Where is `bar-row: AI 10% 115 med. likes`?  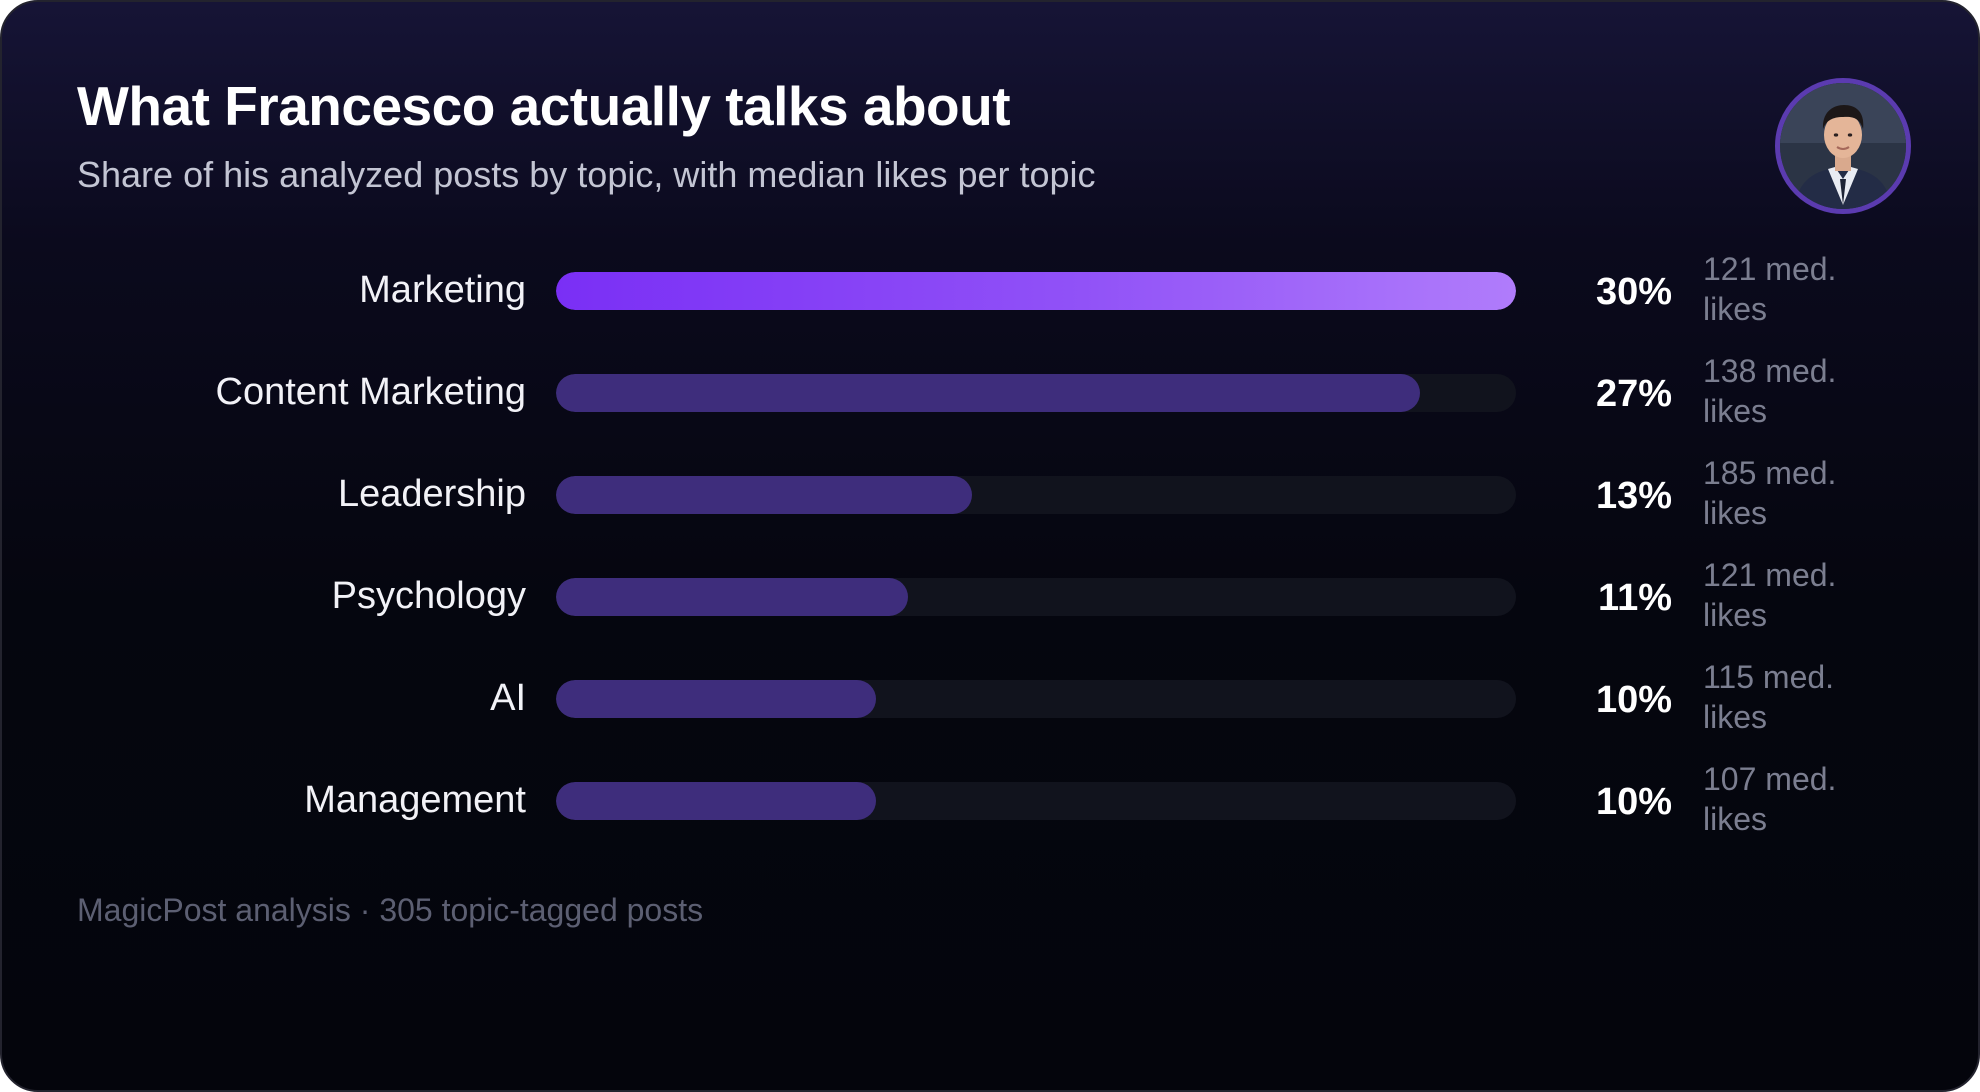 bar-row: AI 10% 115 med. likes is located at coordinates (990, 706).